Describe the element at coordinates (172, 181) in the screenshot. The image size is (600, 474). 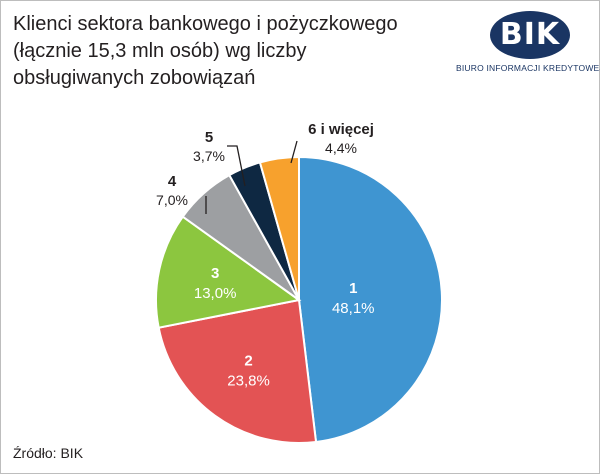
I see `slice-label-4: 4` at that location.